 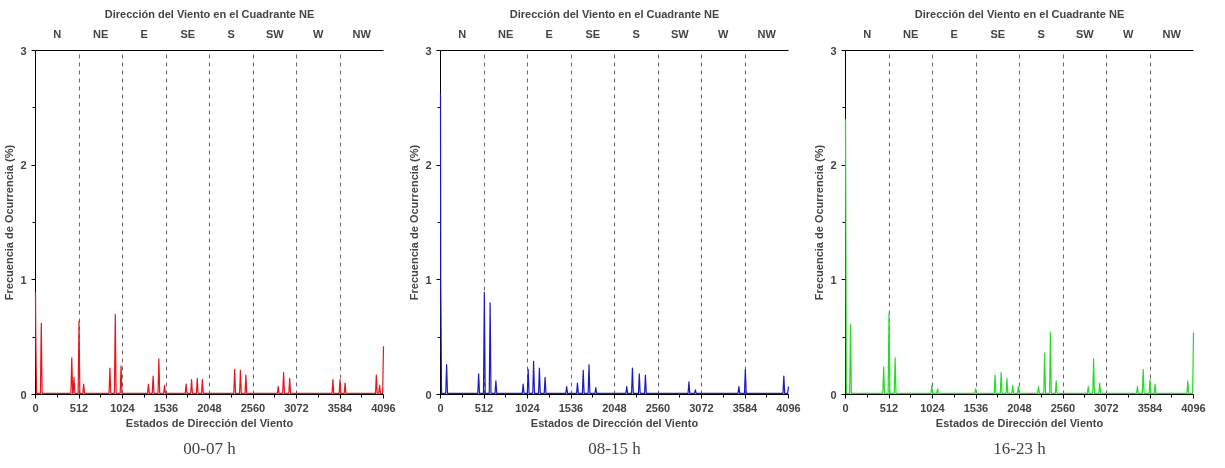 I want to click on text: 16-23 h, so click(x=1020, y=448).